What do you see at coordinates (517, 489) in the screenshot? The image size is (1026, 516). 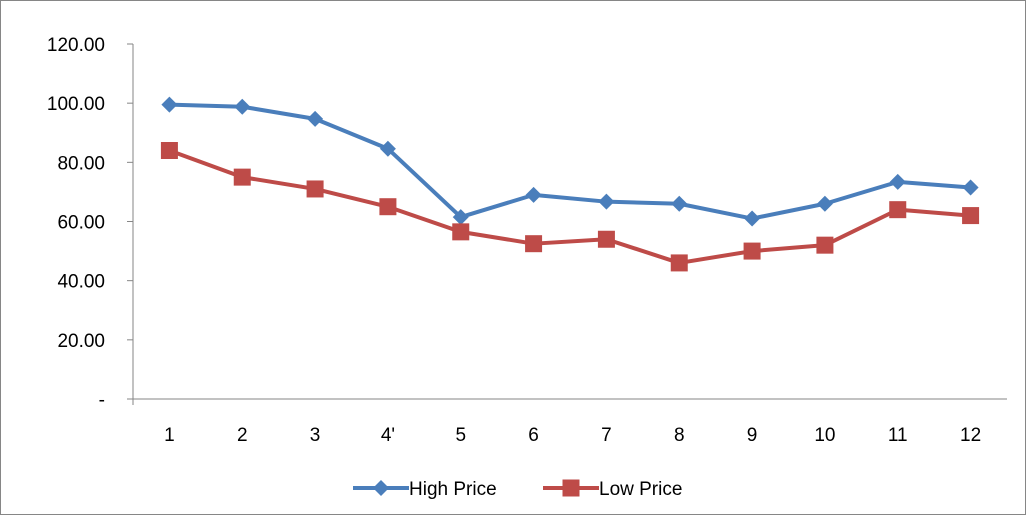 I see `legend: High Price Low Price` at bounding box center [517, 489].